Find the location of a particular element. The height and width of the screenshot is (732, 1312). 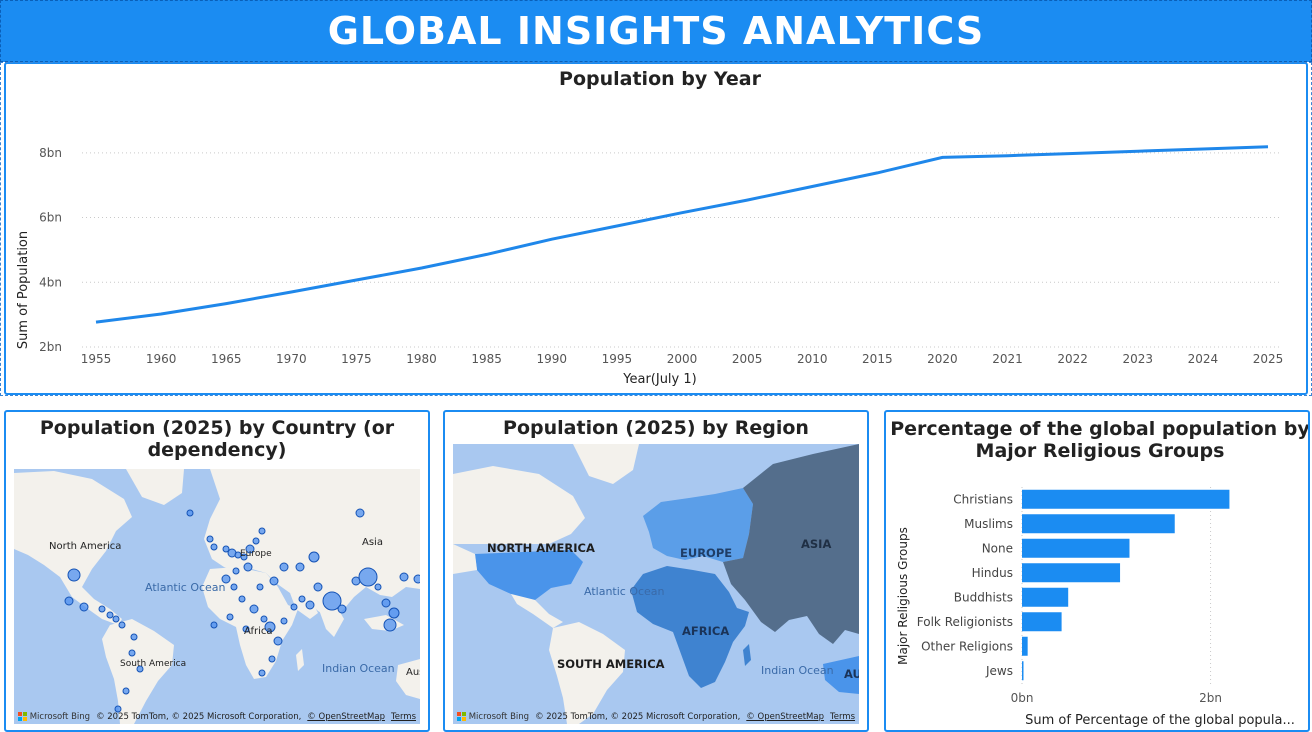

bar-buddhists is located at coordinates (1045, 597).